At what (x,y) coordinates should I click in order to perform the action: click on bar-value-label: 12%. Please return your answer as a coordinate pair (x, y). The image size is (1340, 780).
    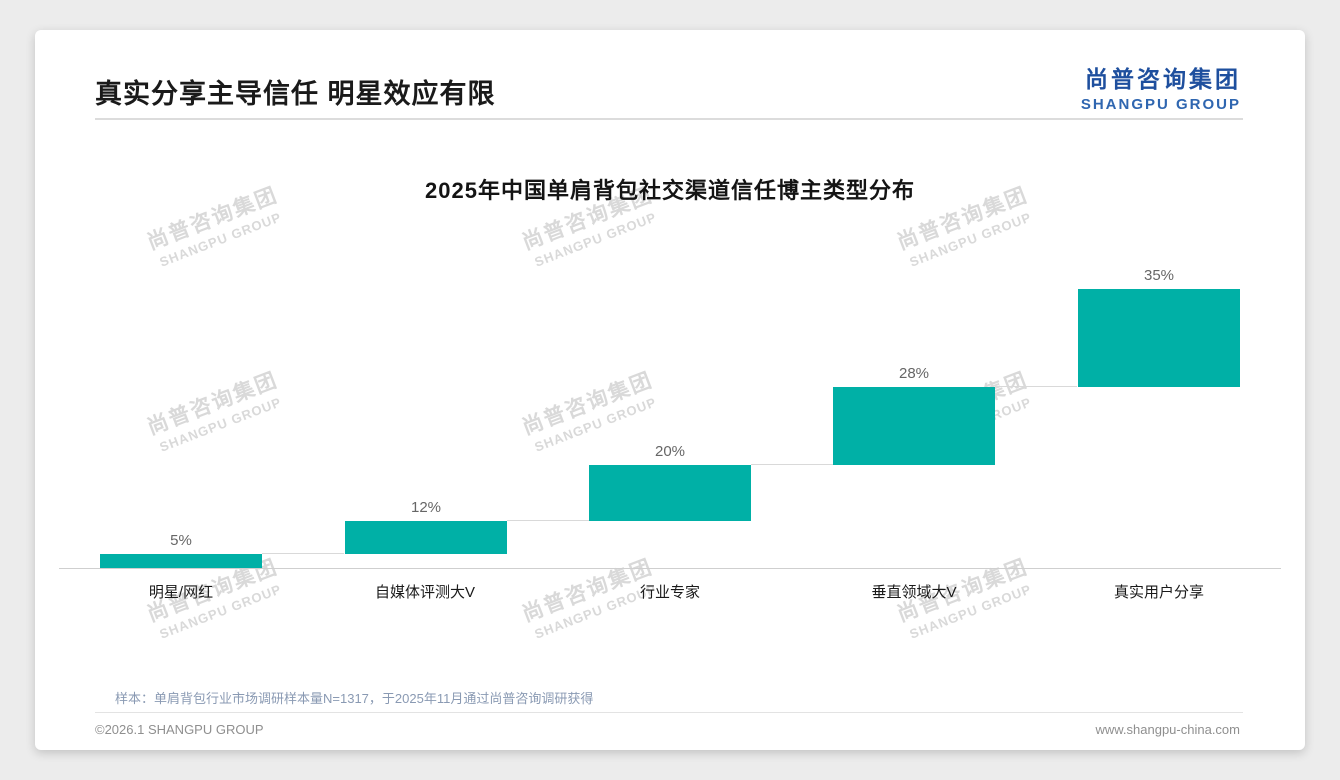
    Looking at the image, I should click on (426, 507).